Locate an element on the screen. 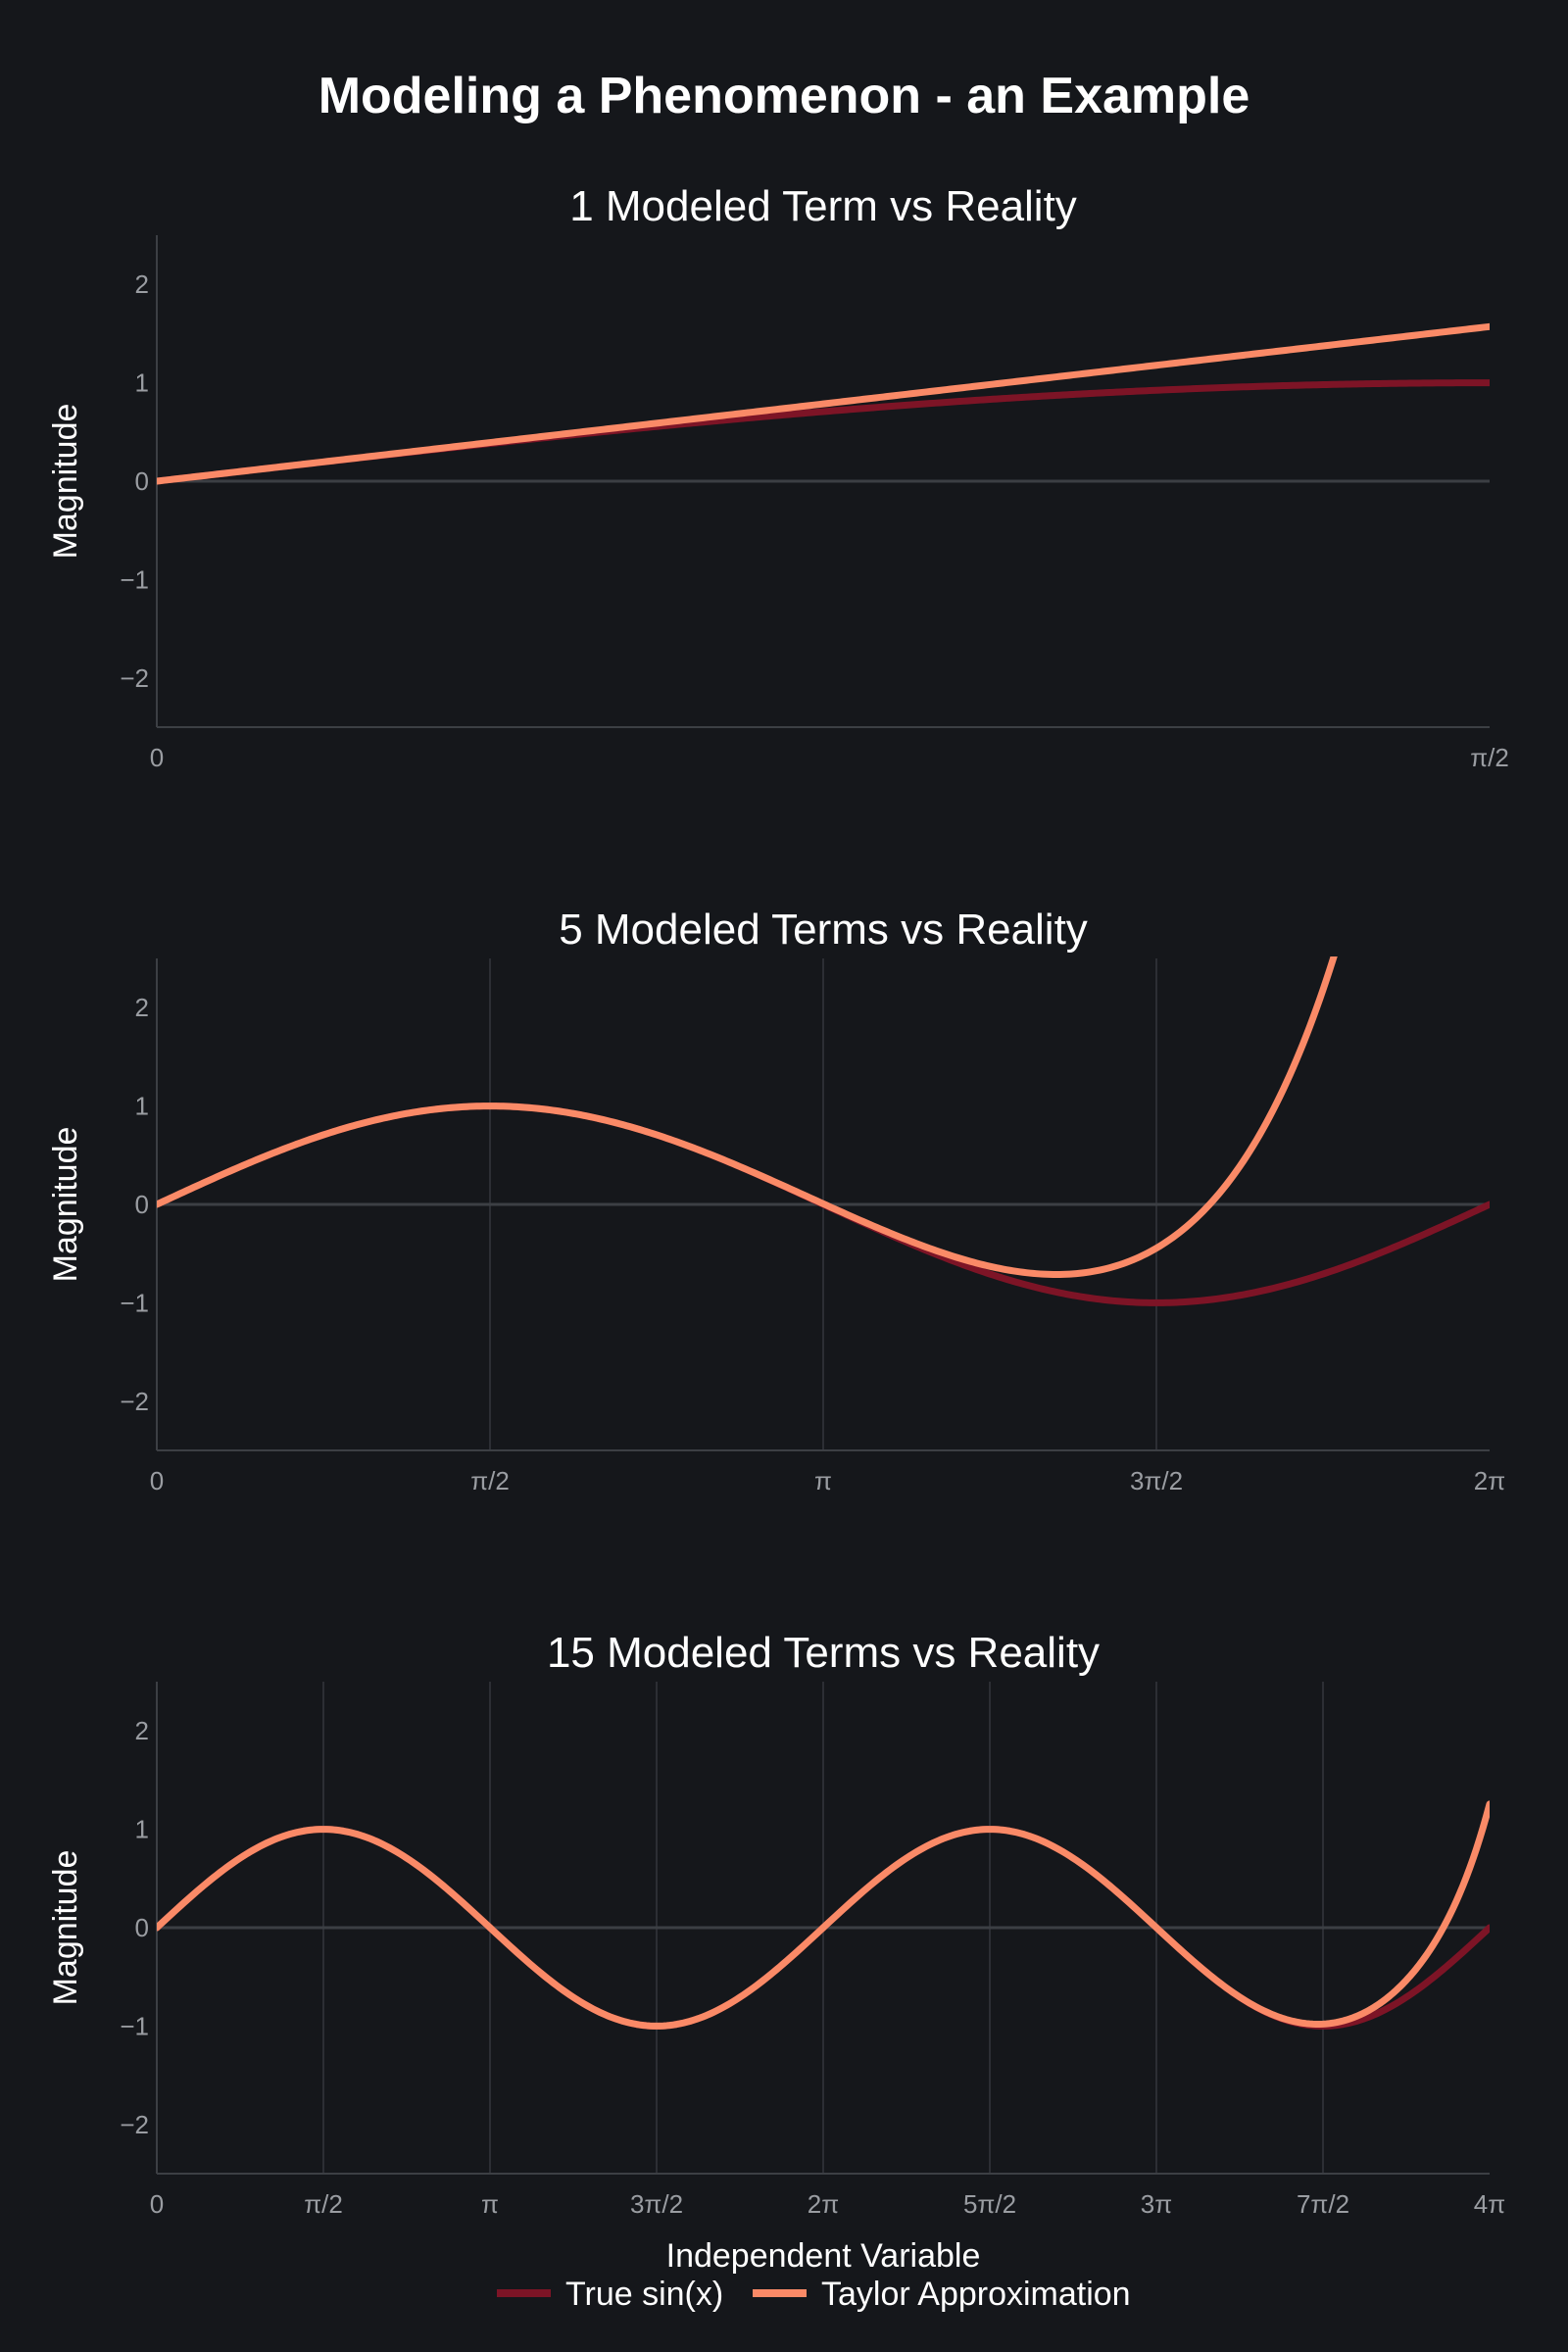 This screenshot has height=2352, width=1568. legend-label: True sin(x) is located at coordinates (644, 2294).